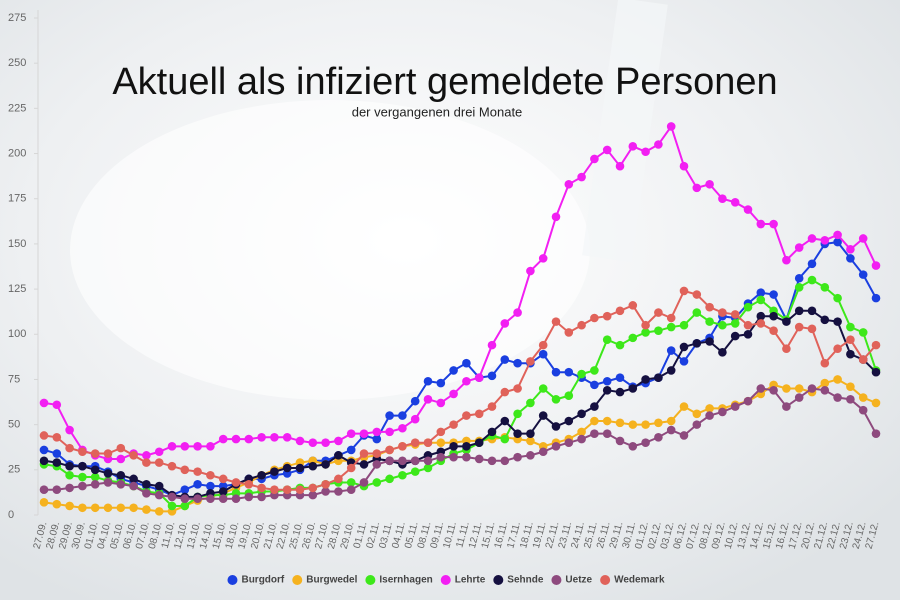 The height and width of the screenshot is (600, 900). Describe the element at coordinates (325, 580) in the screenshot. I see `legend-item: Burgwedel` at that location.